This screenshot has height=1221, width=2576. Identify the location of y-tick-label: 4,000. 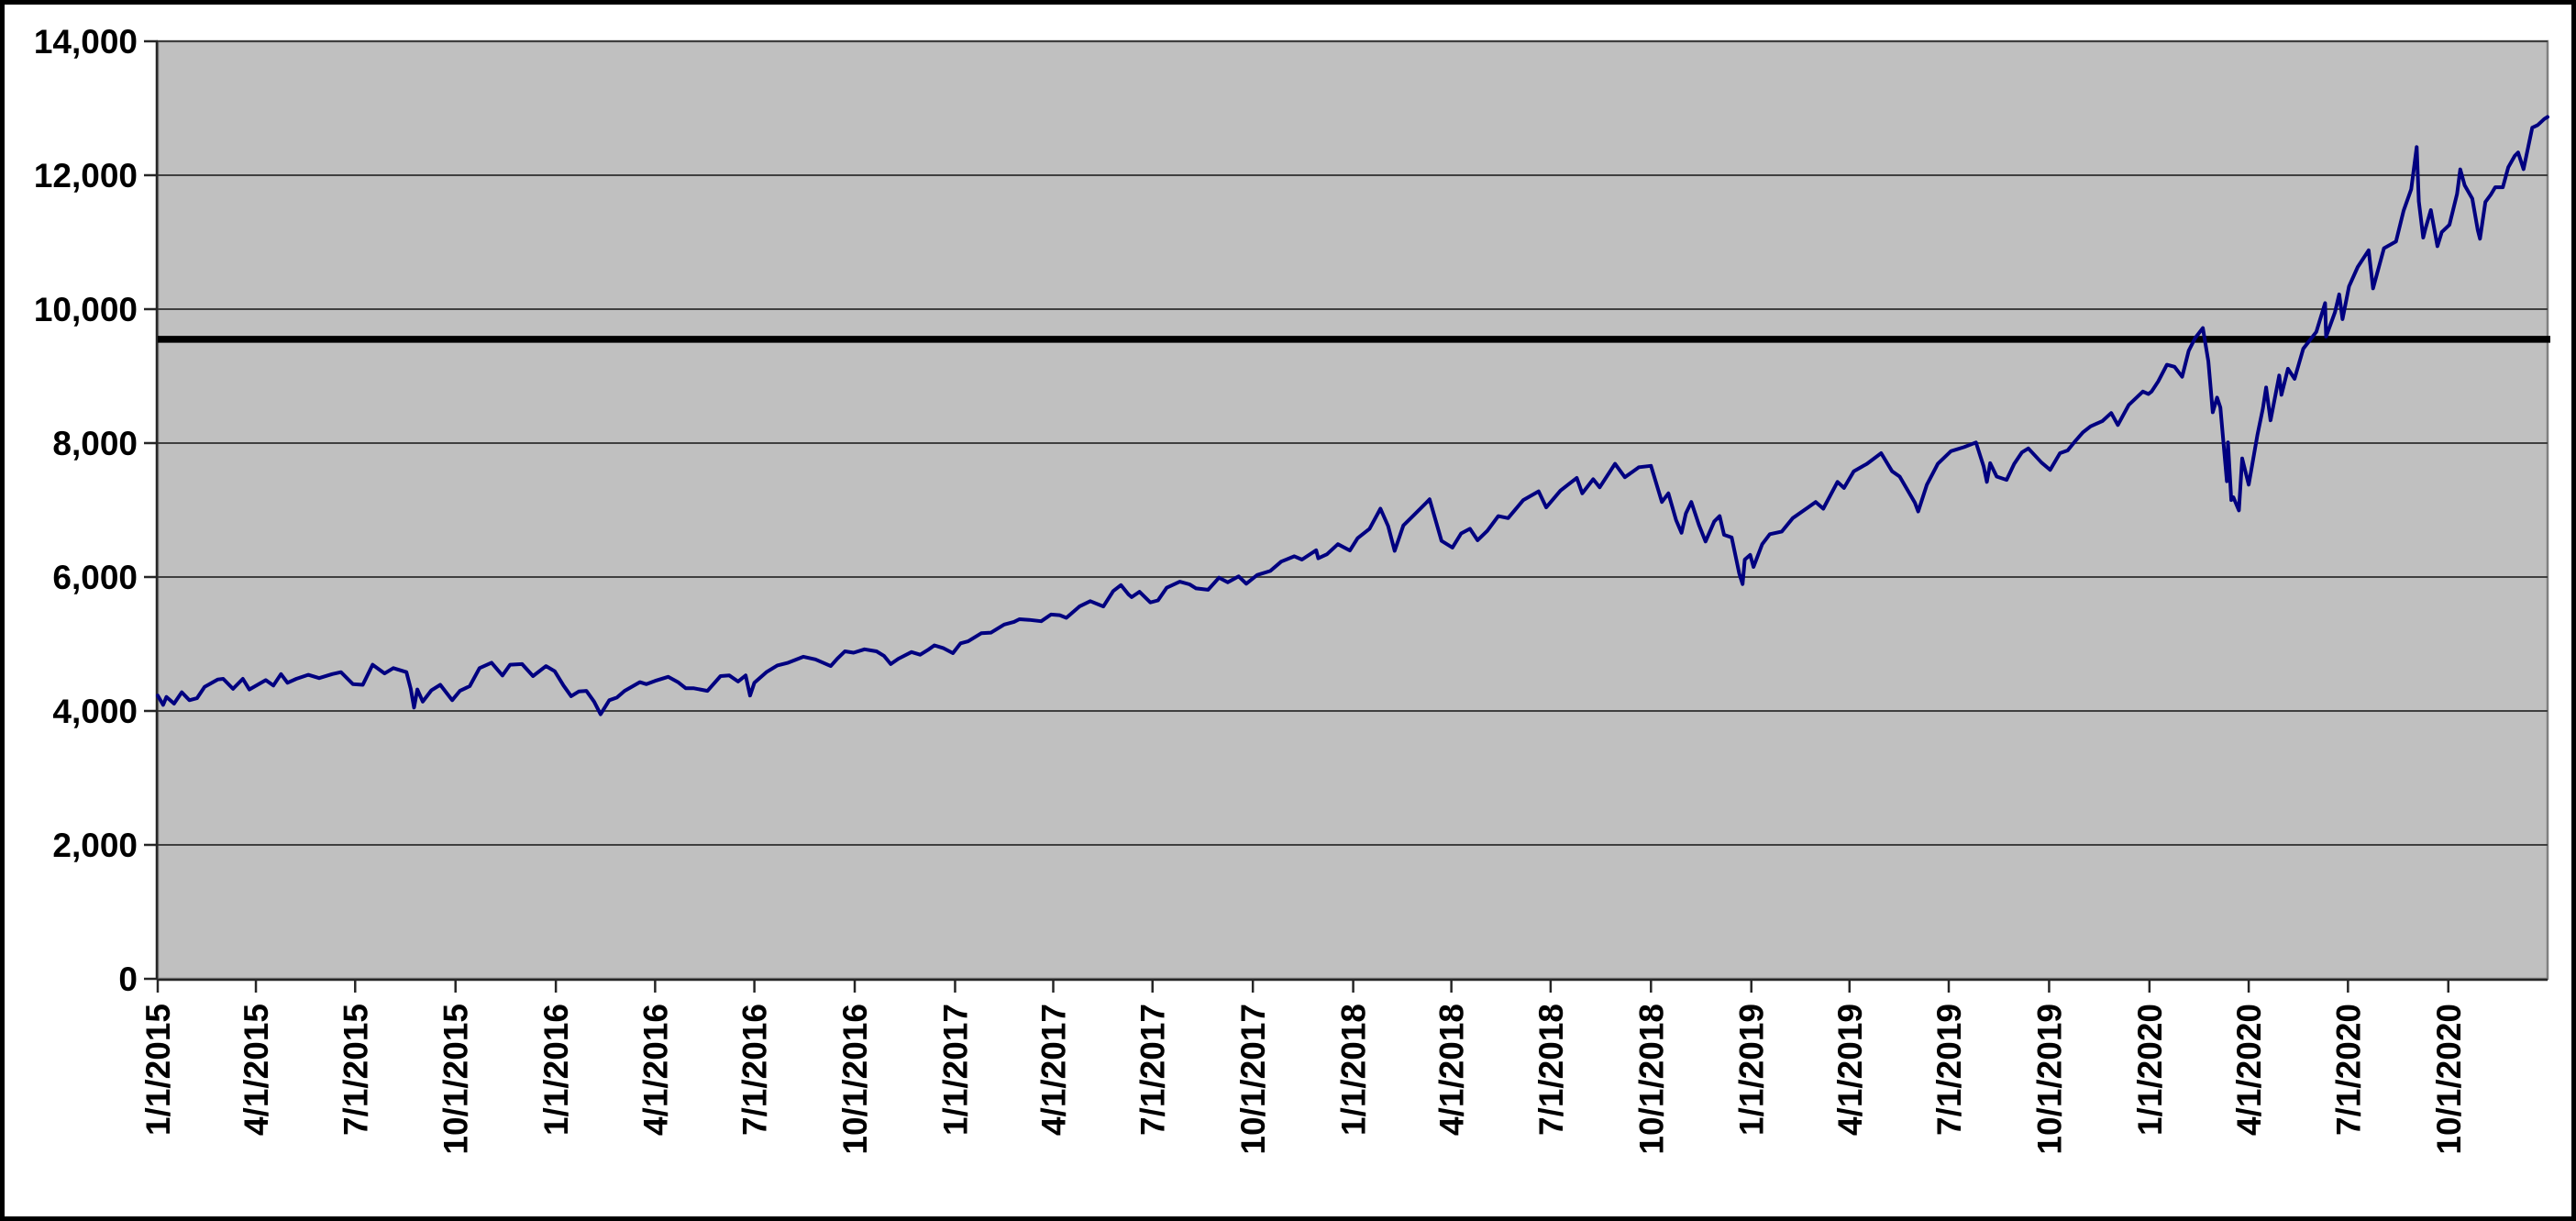
(95, 711).